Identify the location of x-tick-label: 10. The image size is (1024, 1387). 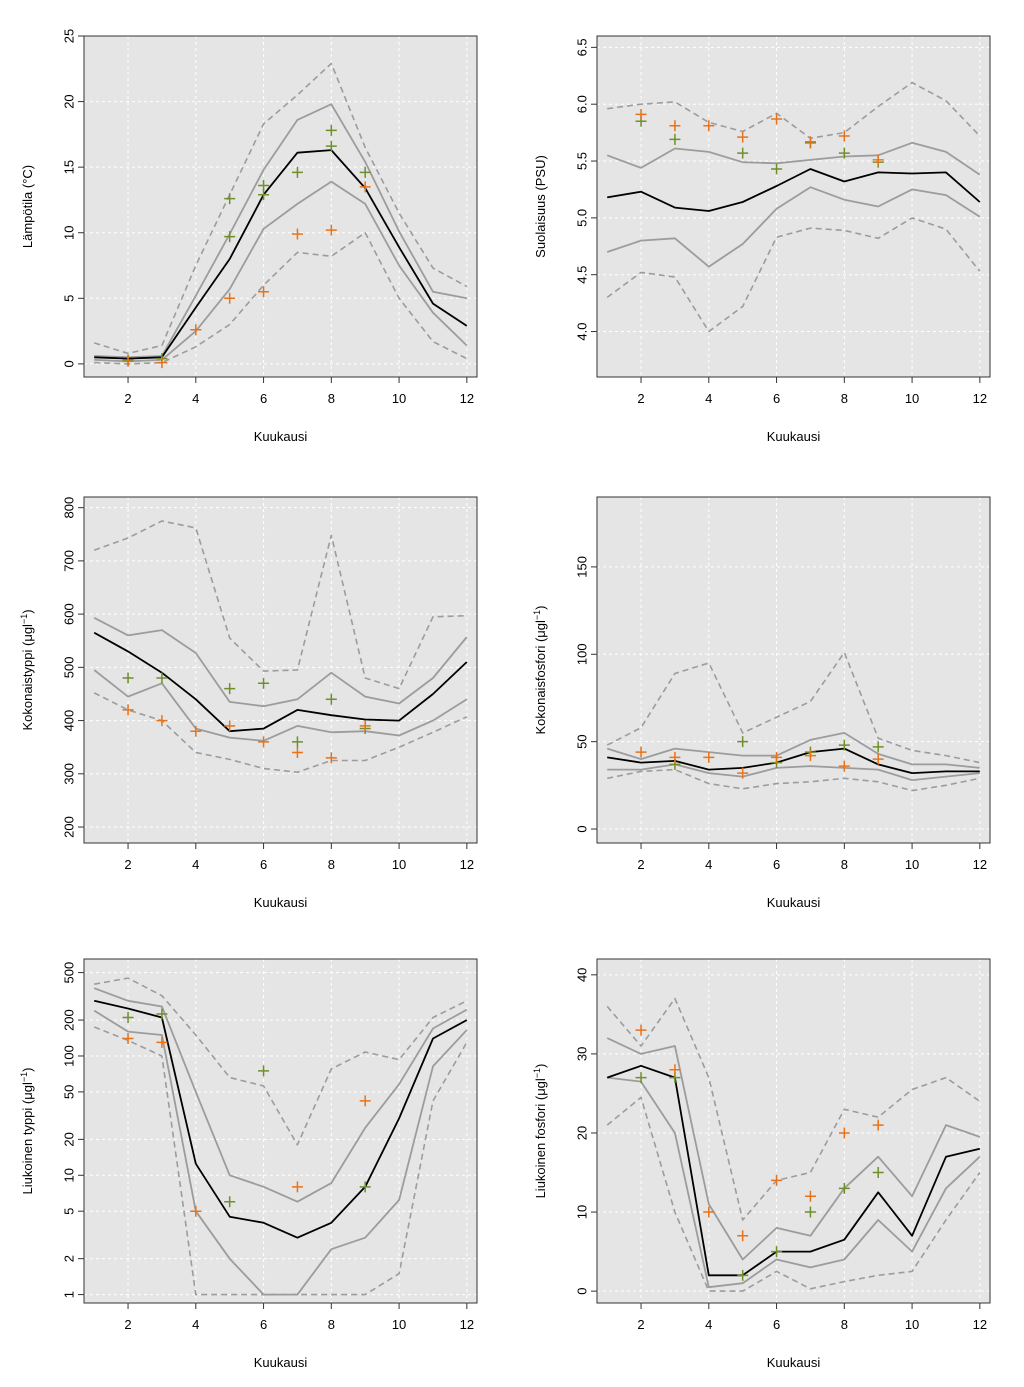
(399, 864).